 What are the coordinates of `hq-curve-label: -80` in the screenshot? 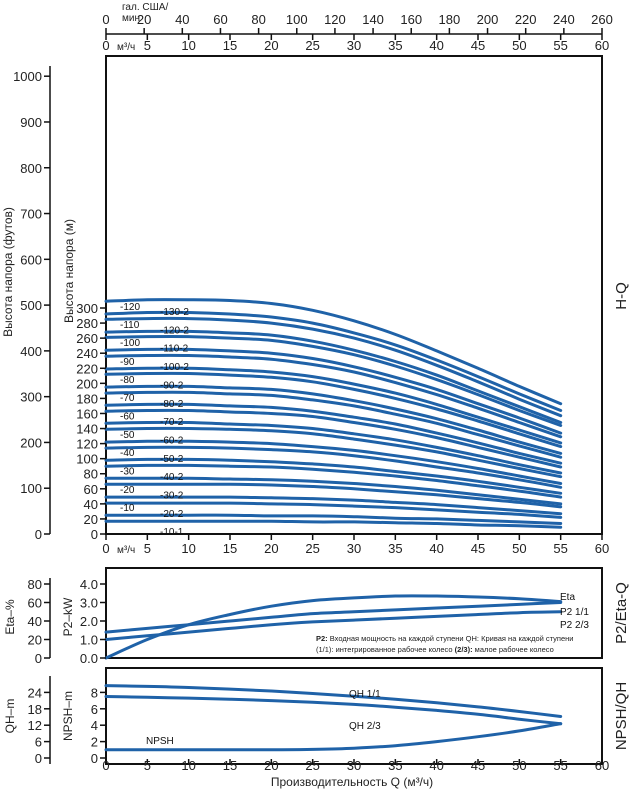 It's located at (127, 380).